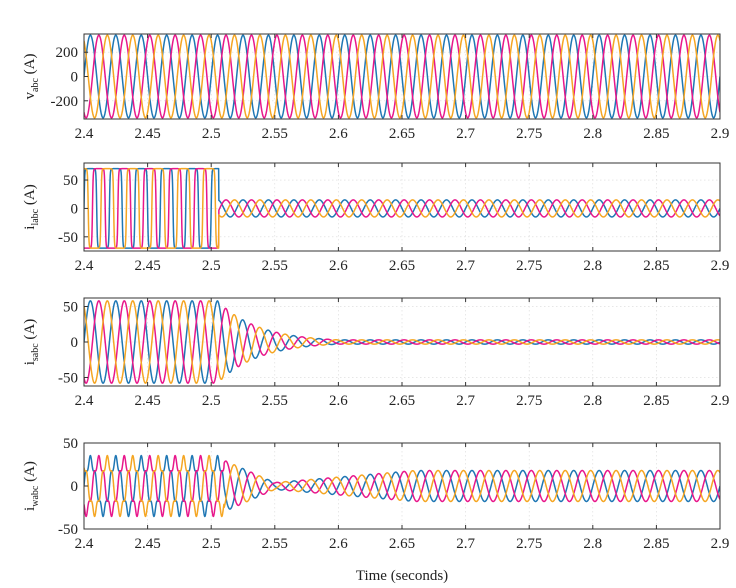 The width and height of the screenshot is (736, 588). Describe the element at coordinates (35, 85) in the screenshot. I see `y-axis-label-subscript: abc` at that location.